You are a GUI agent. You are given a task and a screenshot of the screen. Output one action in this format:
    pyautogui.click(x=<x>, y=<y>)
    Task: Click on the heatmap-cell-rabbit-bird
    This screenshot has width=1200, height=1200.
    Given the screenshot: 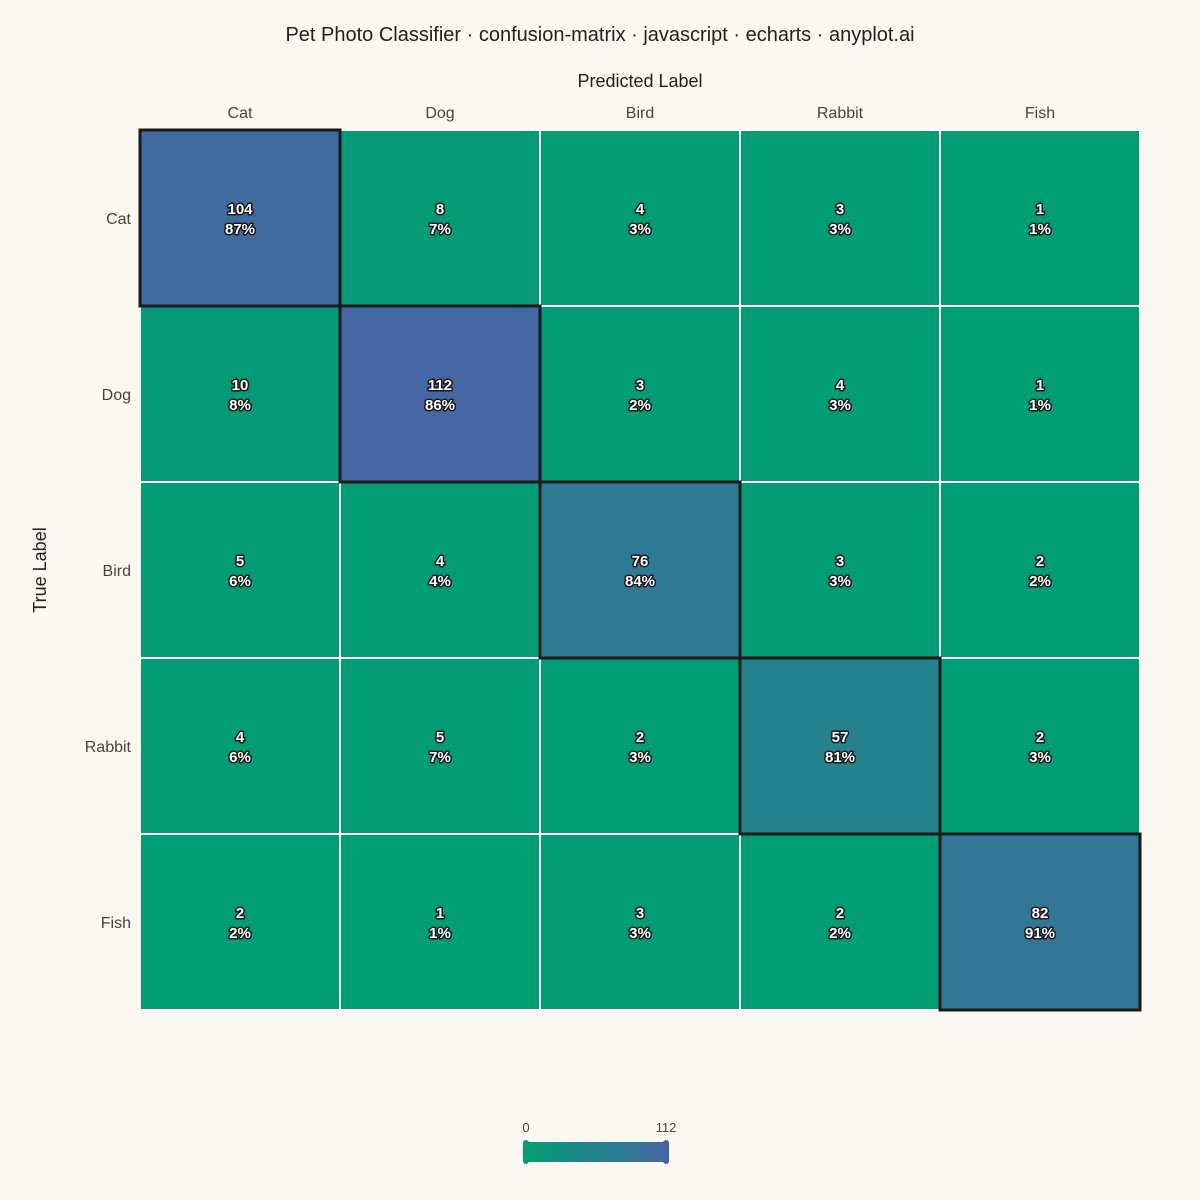 What is the action you would take?
    pyautogui.click(x=640, y=746)
    